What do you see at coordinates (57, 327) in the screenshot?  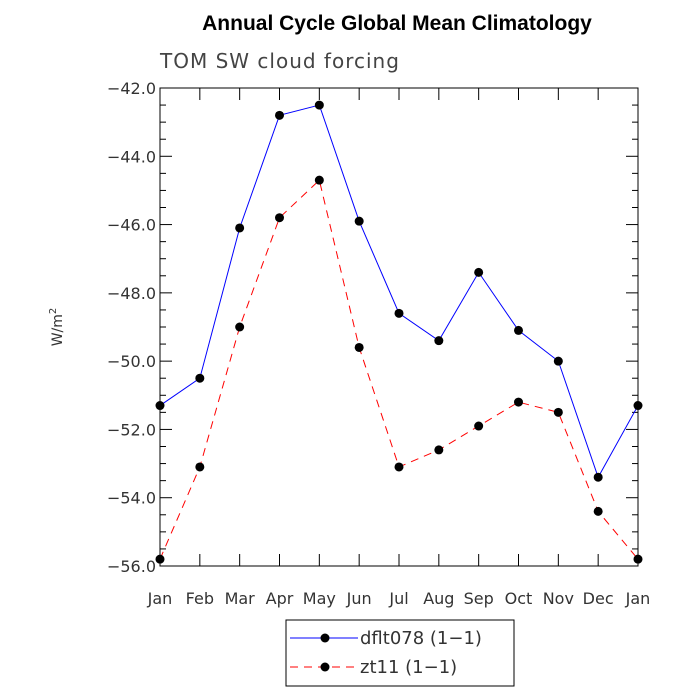 I see `y-axis-label: W/m2` at bounding box center [57, 327].